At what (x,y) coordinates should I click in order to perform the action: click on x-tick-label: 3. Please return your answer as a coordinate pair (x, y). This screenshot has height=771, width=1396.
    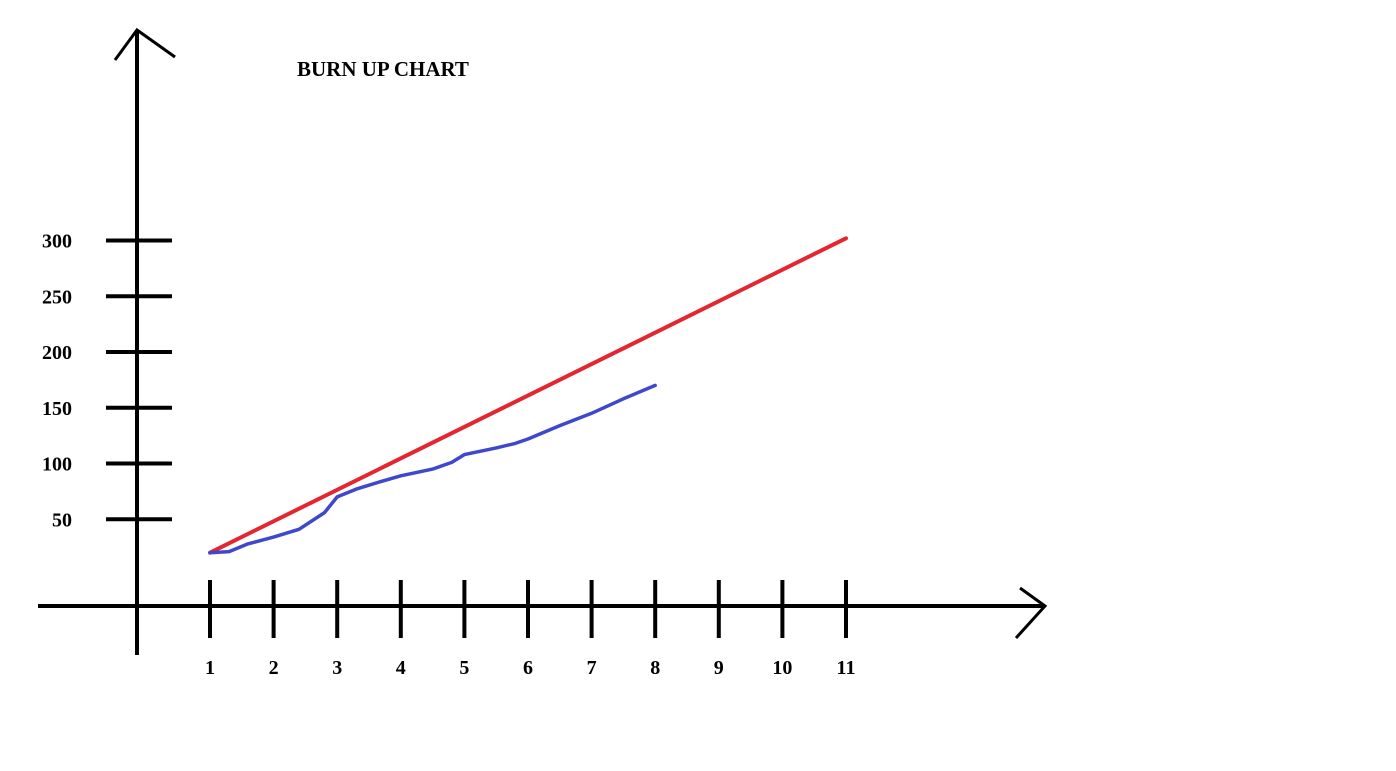
    Looking at the image, I should click on (337, 668).